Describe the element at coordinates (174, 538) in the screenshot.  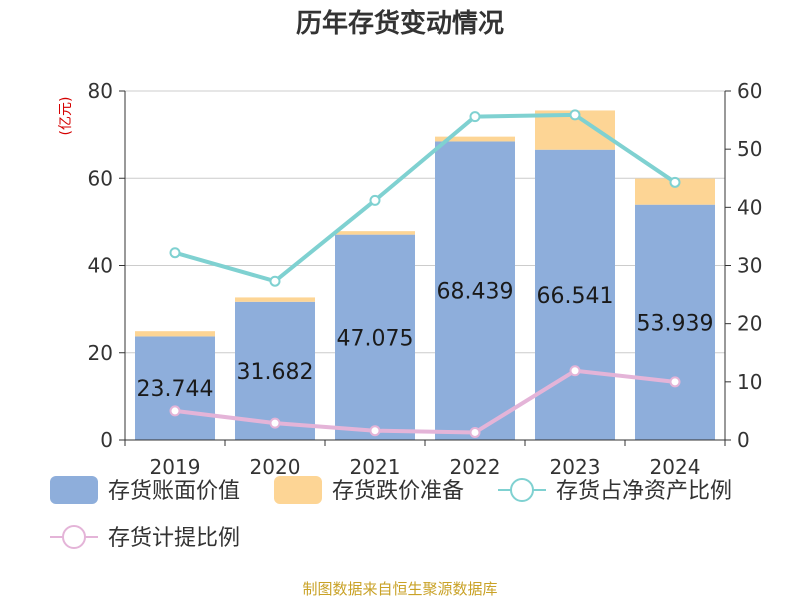
I see `legend-label: 存货计提比例` at that location.